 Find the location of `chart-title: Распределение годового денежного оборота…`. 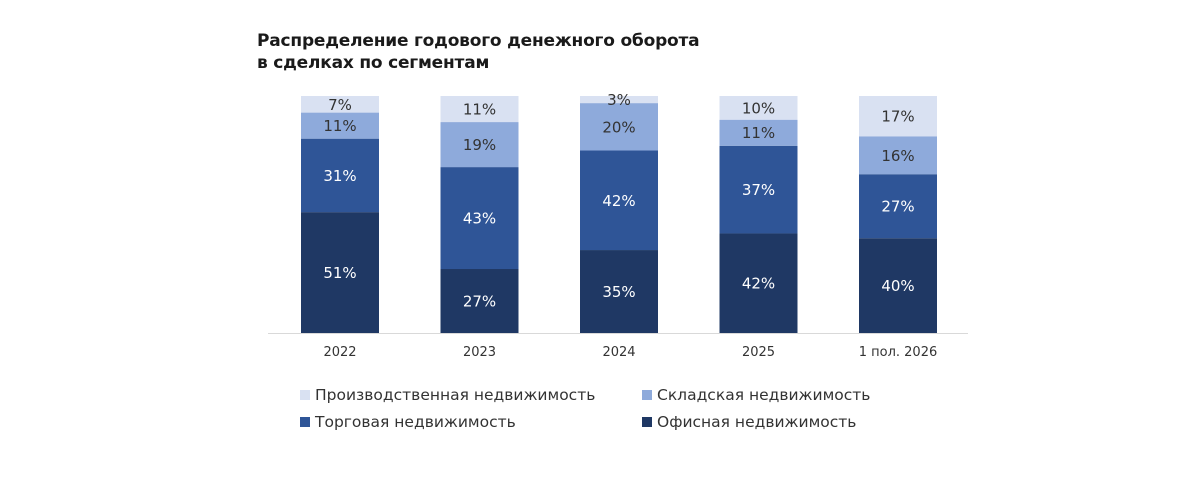

chart-title: Распределение годового денежного оборота… is located at coordinates (517, 52).